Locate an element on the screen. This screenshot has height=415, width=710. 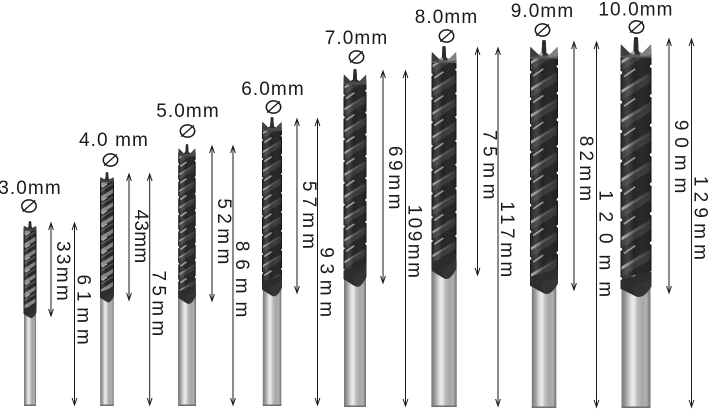
svg-text: 69mm is located at coordinates (394, 179).